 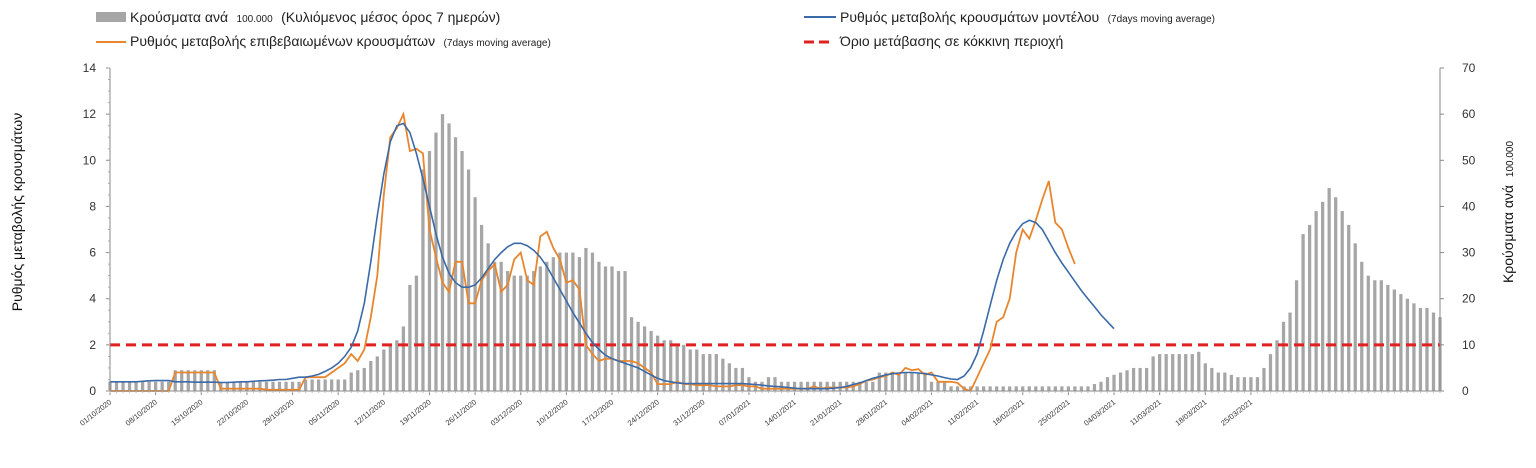 What do you see at coordinates (415, 412) in the screenshot?
I see `x-tick-label: 19/11/2020` at bounding box center [415, 412].